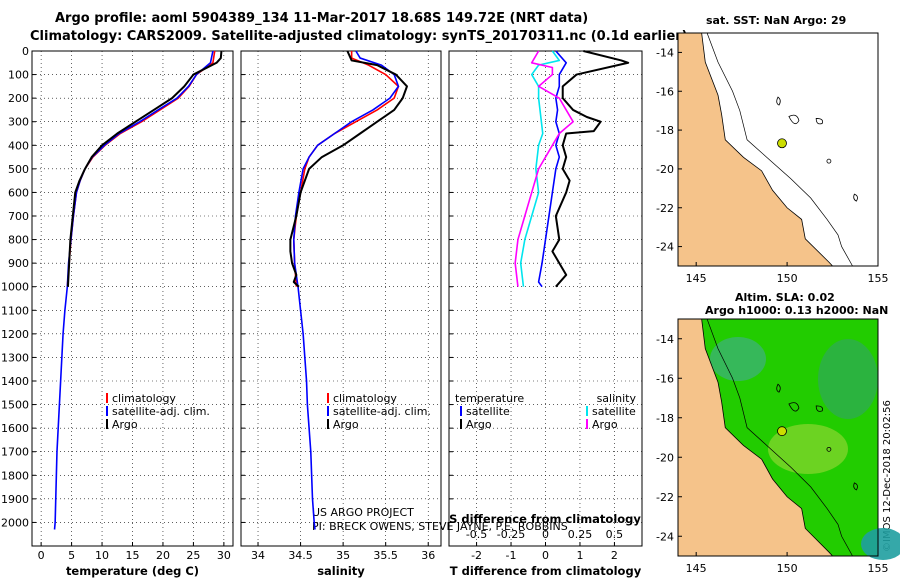 The height and width of the screenshot is (580, 900). I want to click on panel2-xtick-label: 34, so click(258, 555).